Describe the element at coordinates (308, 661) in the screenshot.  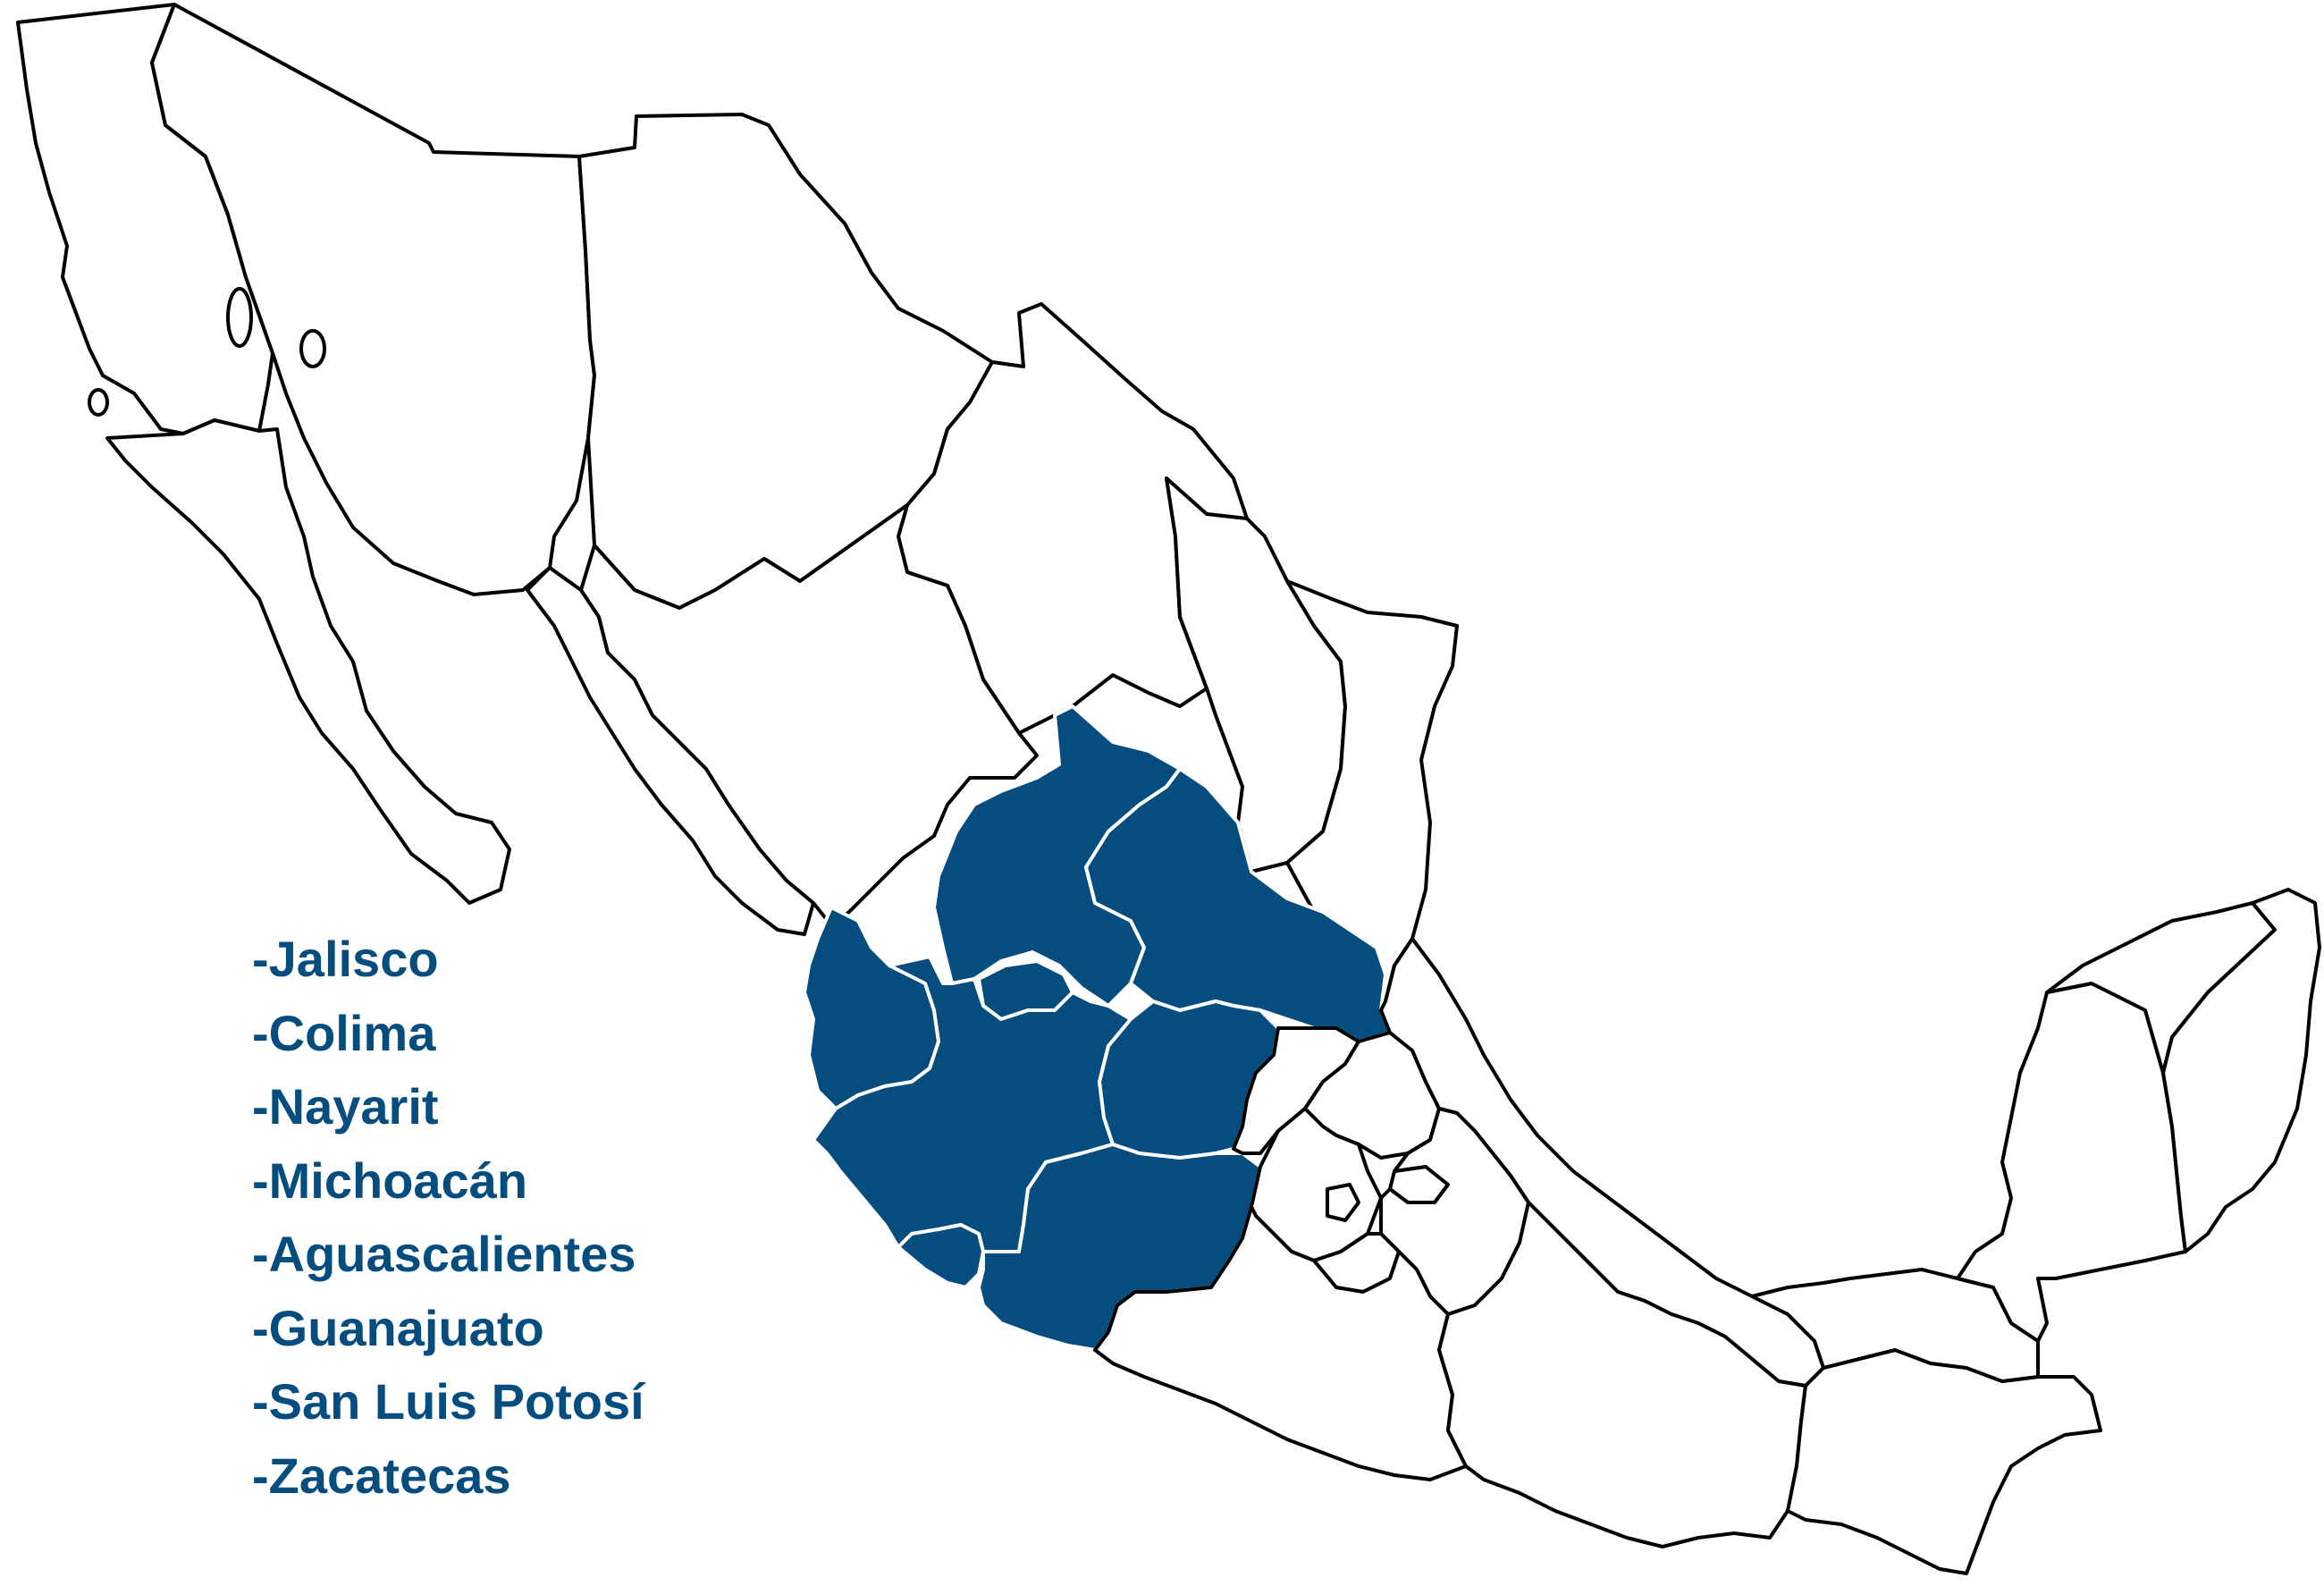
I see `state-baja-california-sur` at that location.